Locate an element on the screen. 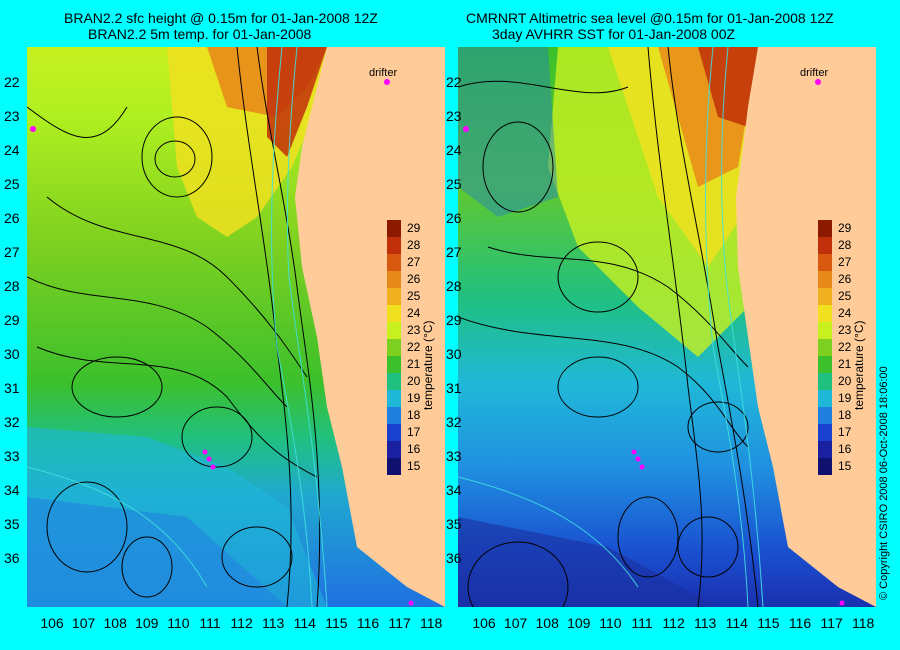 The image size is (900, 650). longitude-tick-label: 109 is located at coordinates (579, 623).